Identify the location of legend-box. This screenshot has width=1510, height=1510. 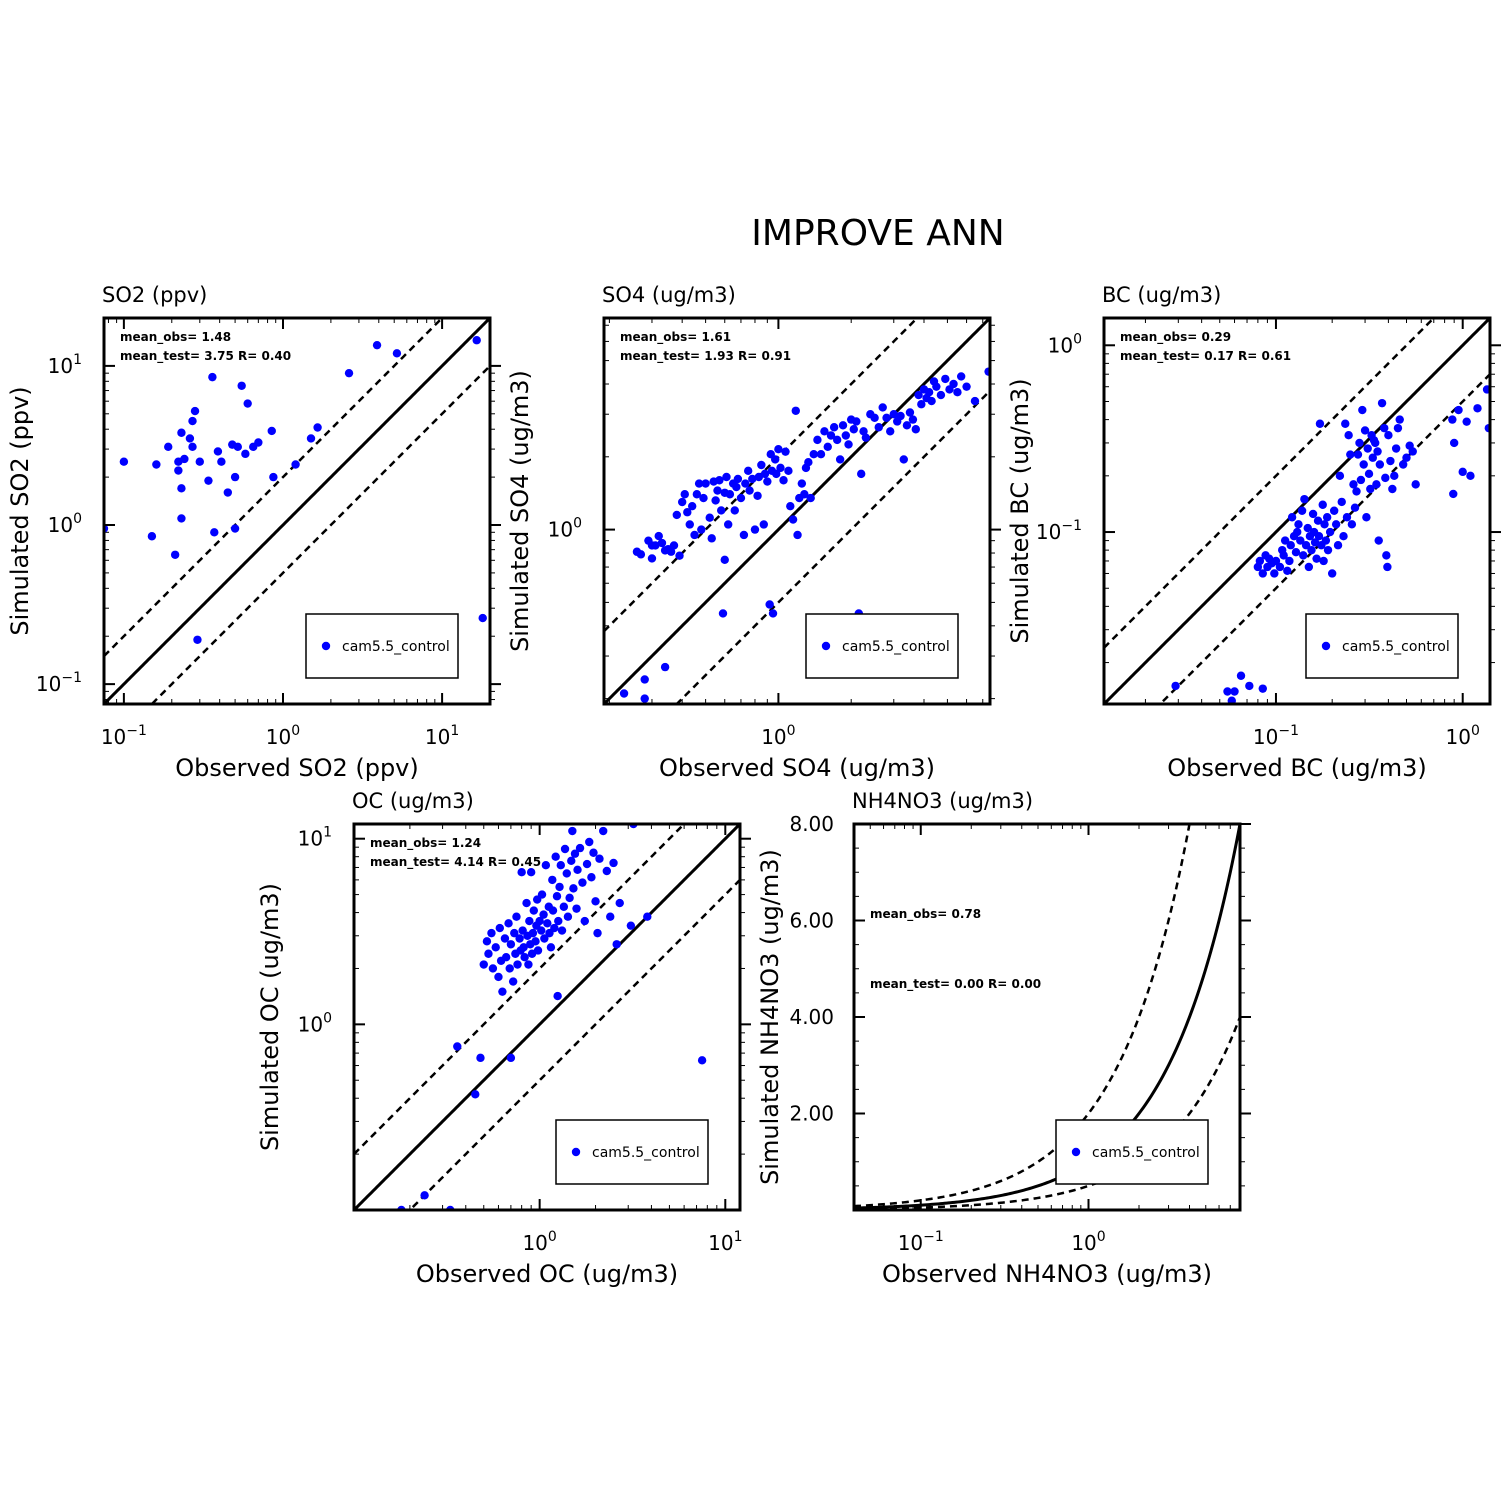
(1132, 1152).